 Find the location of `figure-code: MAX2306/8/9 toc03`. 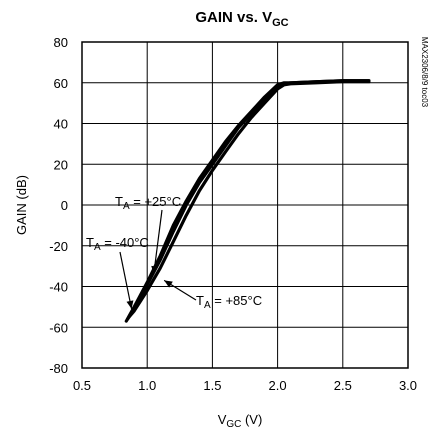

figure-code: MAX2306/8/9 toc03 is located at coordinates (424, 72).